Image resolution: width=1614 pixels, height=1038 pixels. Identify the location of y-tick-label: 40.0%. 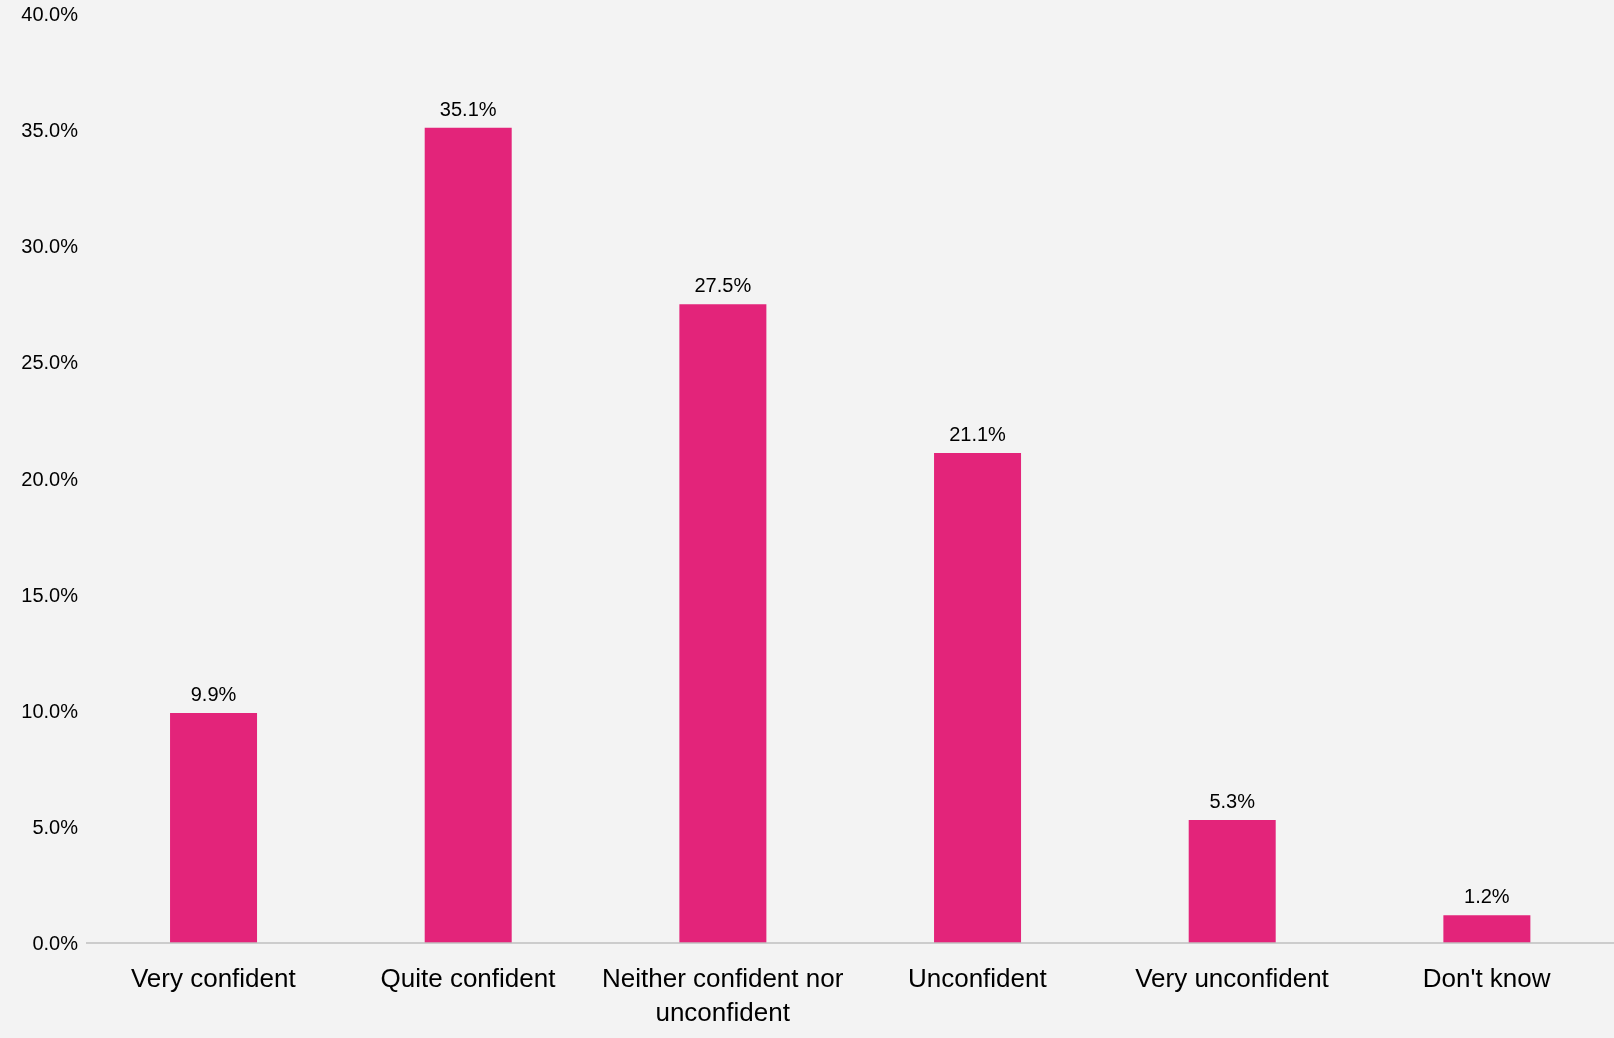
(50, 14).